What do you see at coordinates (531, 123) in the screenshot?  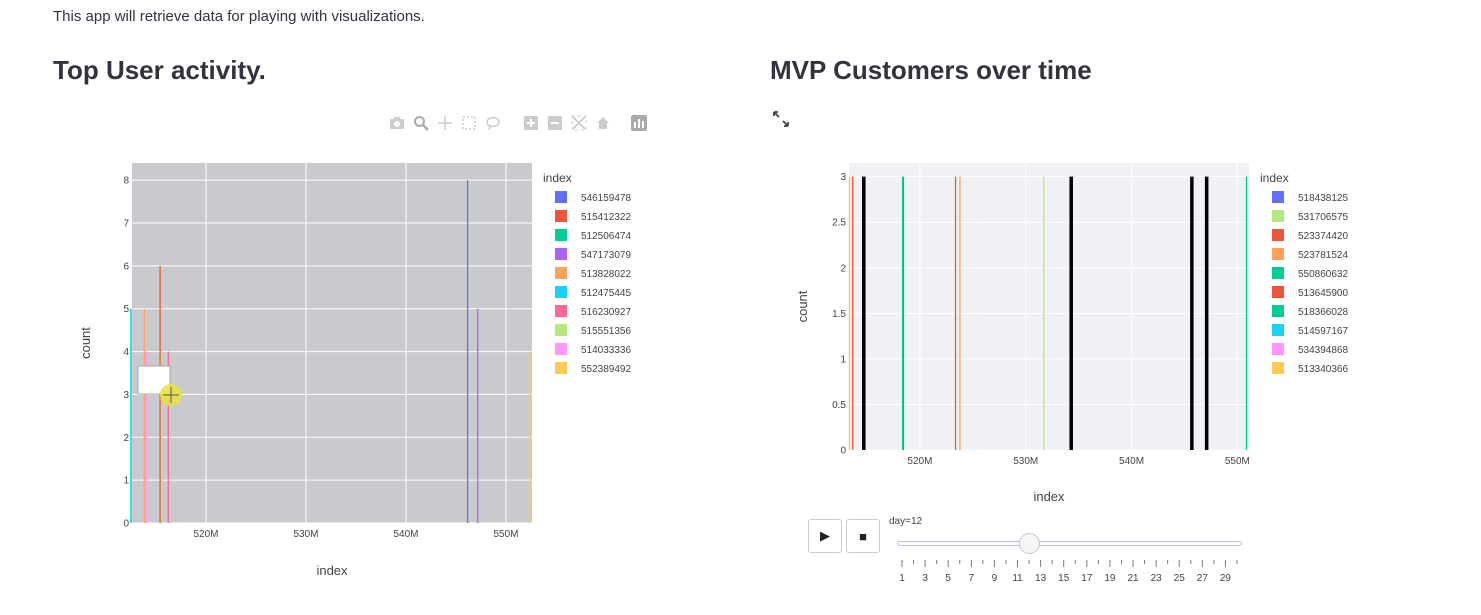 I see `zoom-in-icon` at bounding box center [531, 123].